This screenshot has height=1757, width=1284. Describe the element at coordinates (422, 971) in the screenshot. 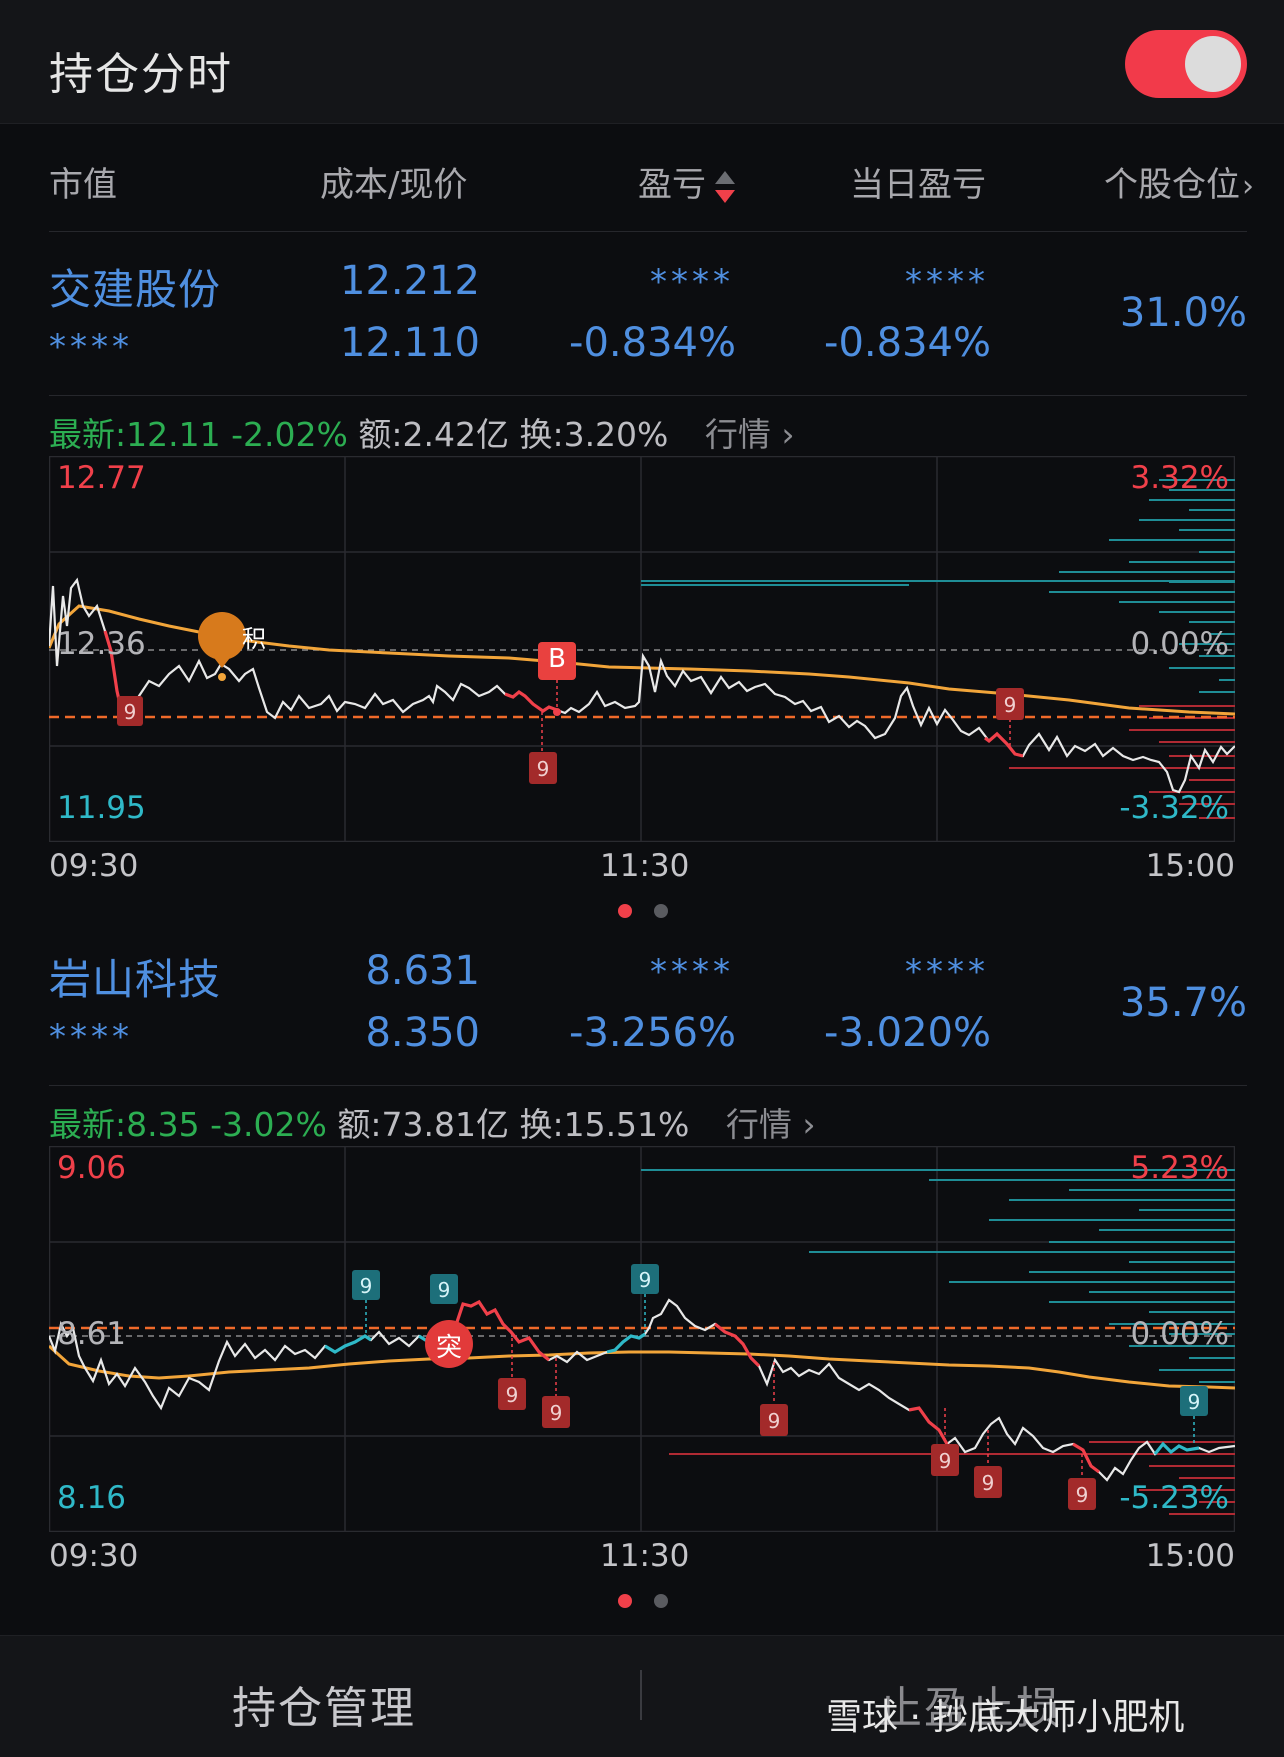

I see `cost-value: 8.631` at that location.